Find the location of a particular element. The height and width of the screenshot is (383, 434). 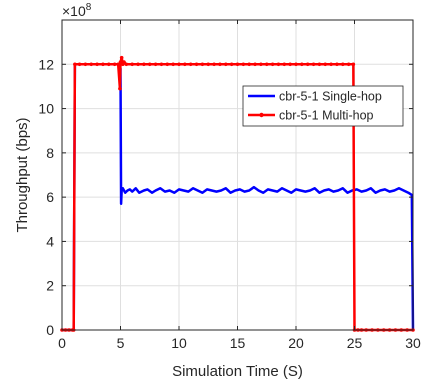

legend-marker-multi-hop is located at coordinates (261, 115).